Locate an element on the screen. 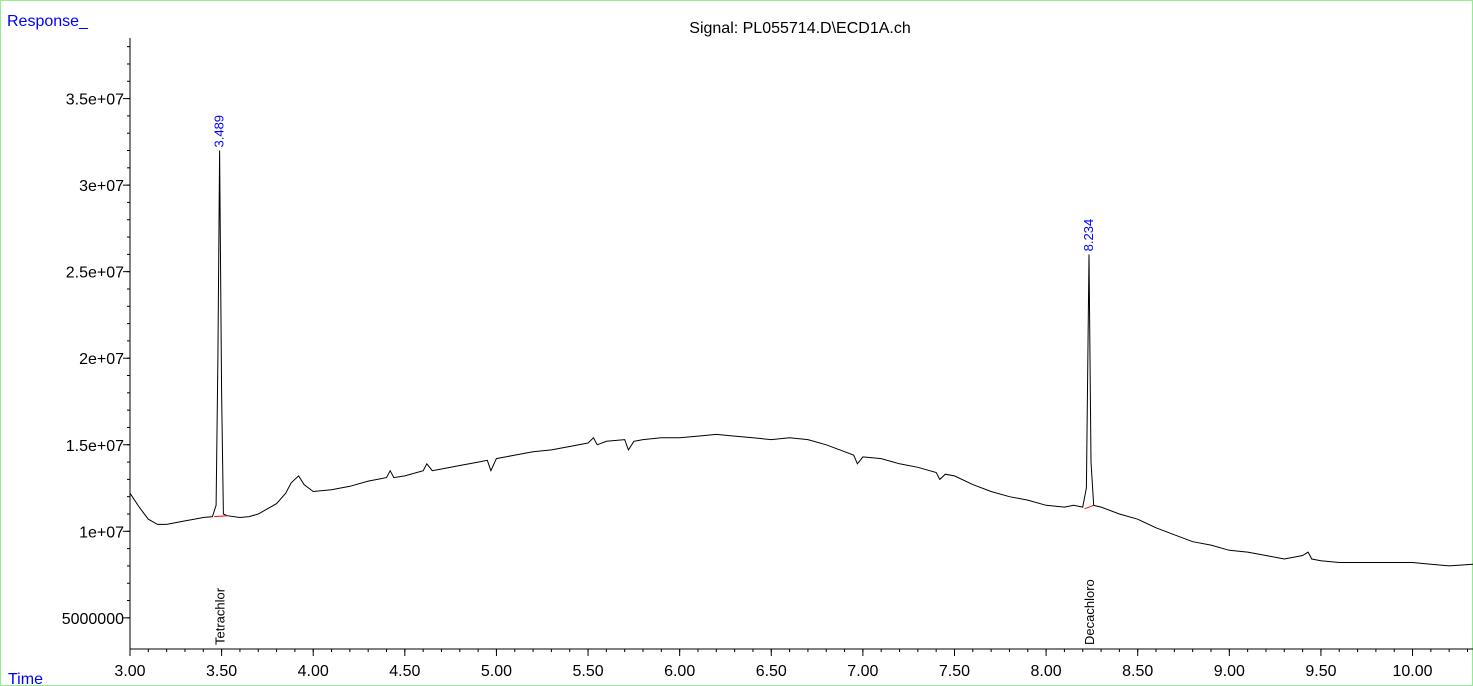 This screenshot has width=1473, height=686. y-tick-label: 3e+07 is located at coordinates (101, 186).